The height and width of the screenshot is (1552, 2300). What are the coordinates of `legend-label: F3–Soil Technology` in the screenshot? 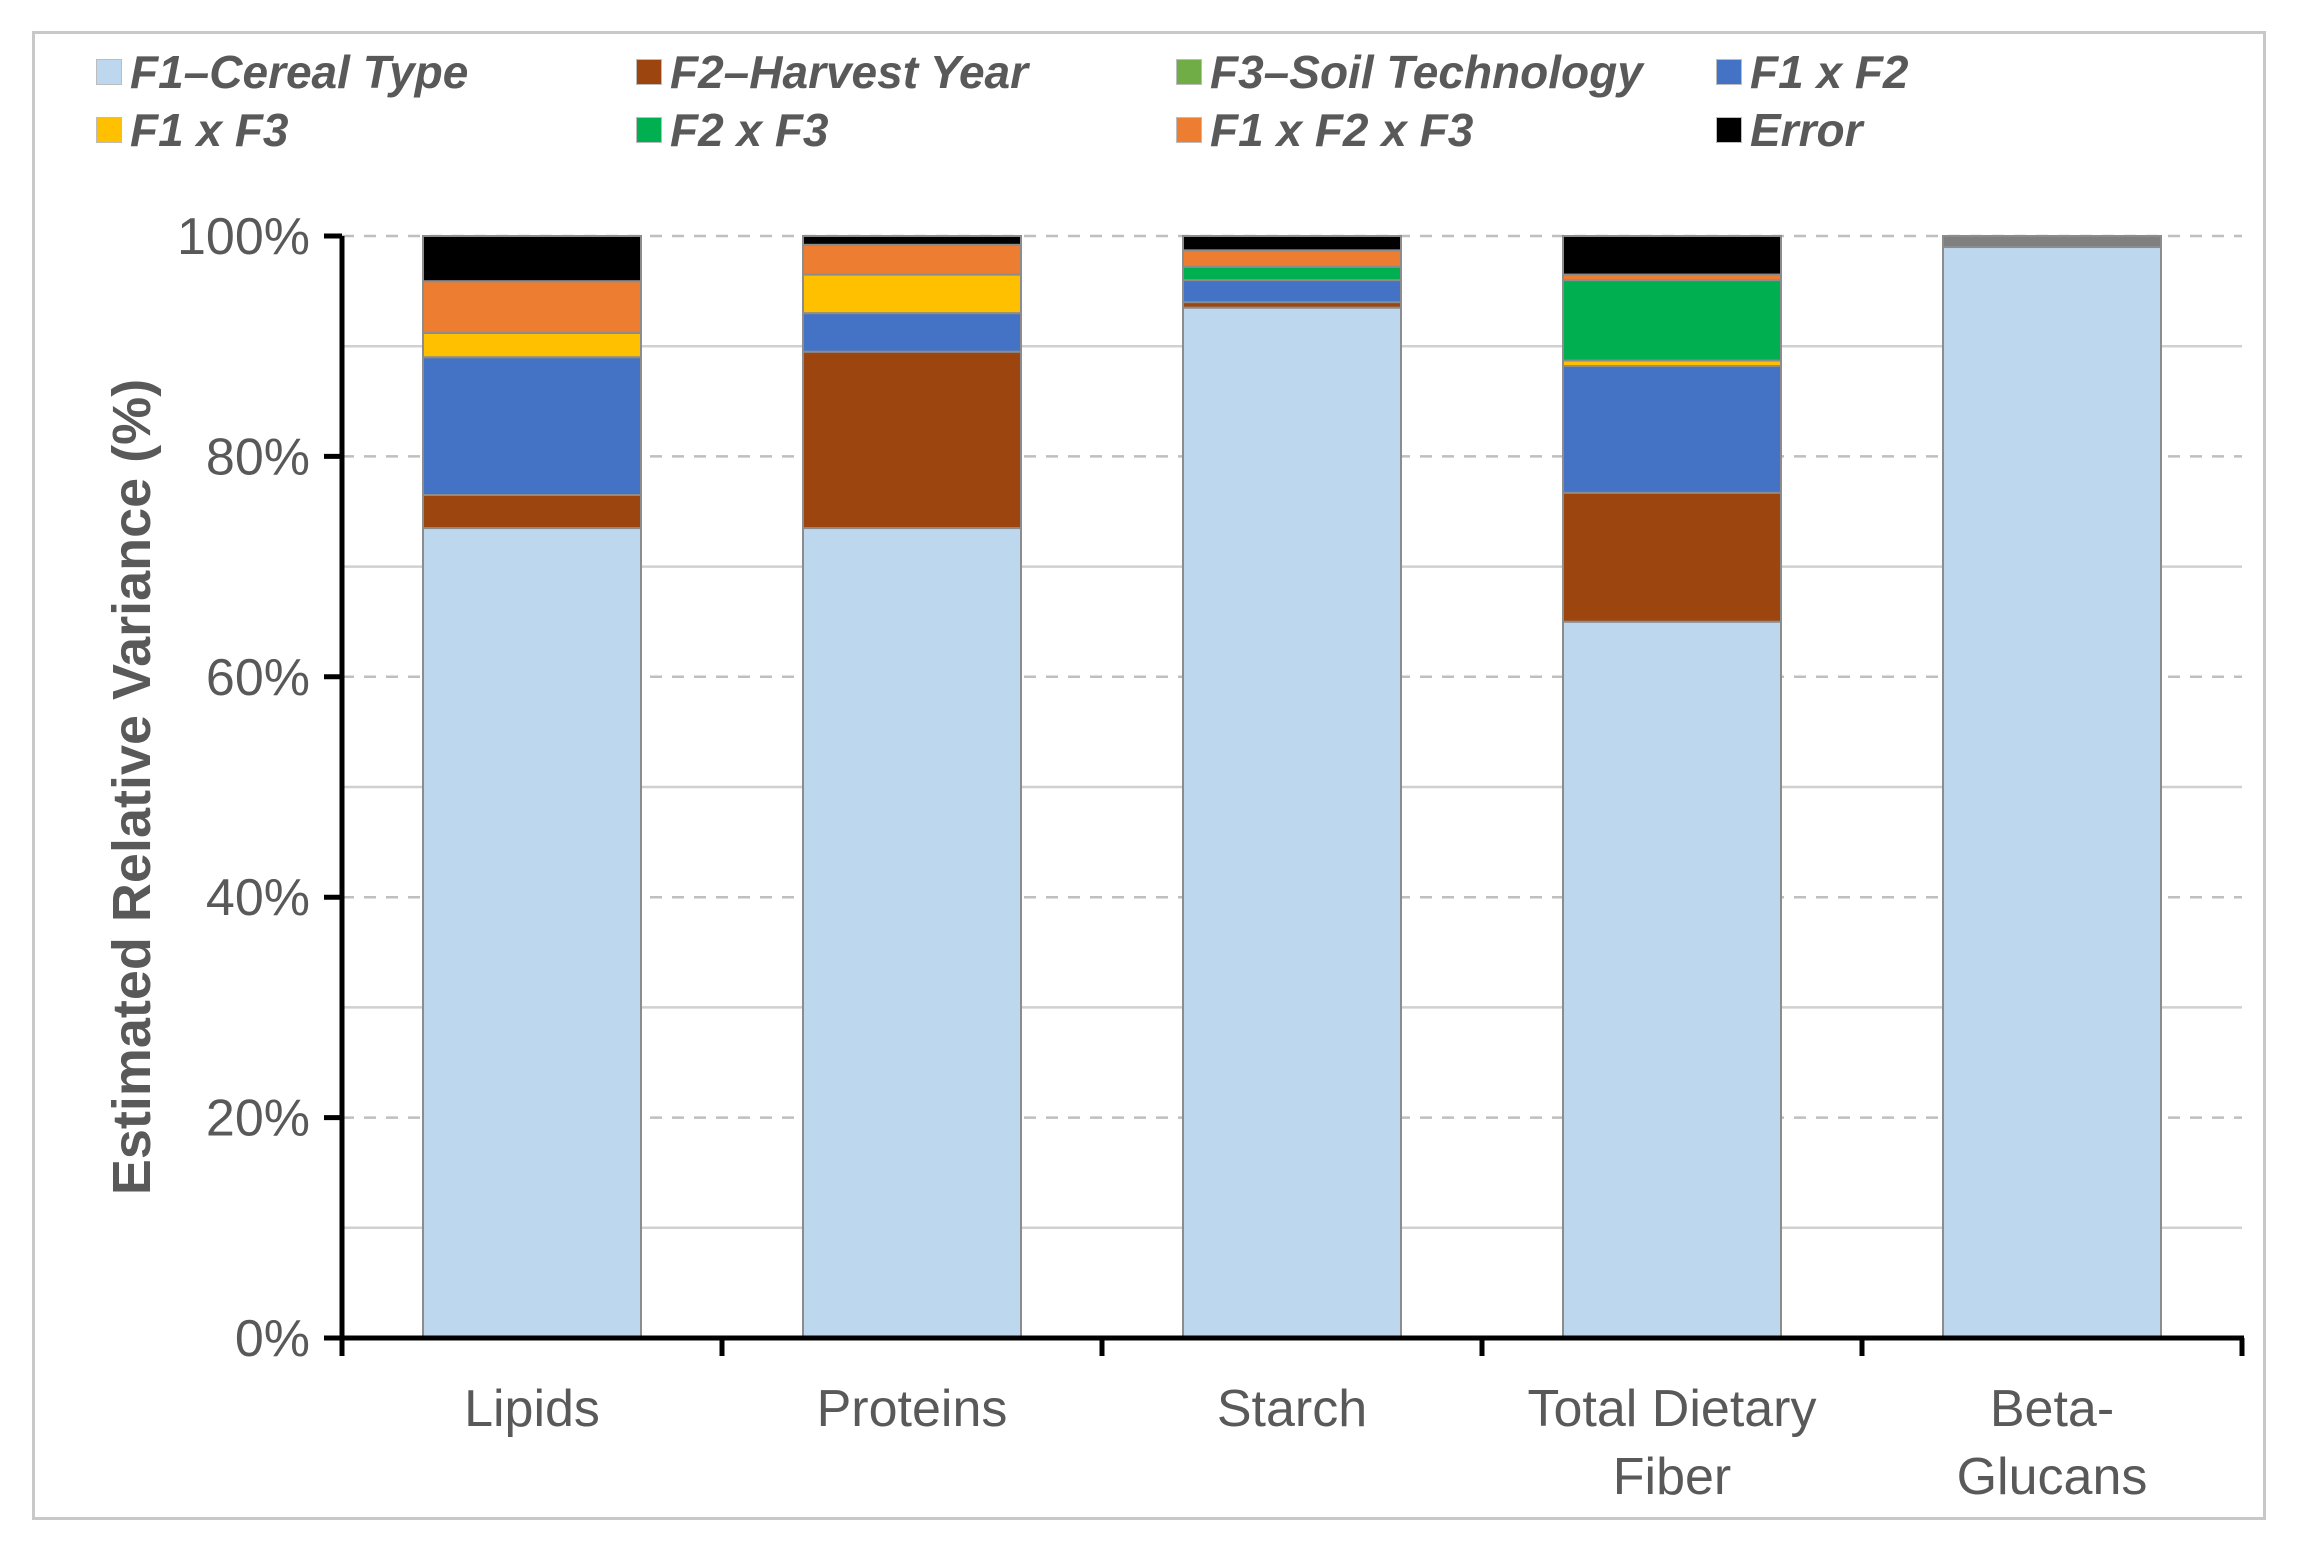 It's located at (1426, 72).